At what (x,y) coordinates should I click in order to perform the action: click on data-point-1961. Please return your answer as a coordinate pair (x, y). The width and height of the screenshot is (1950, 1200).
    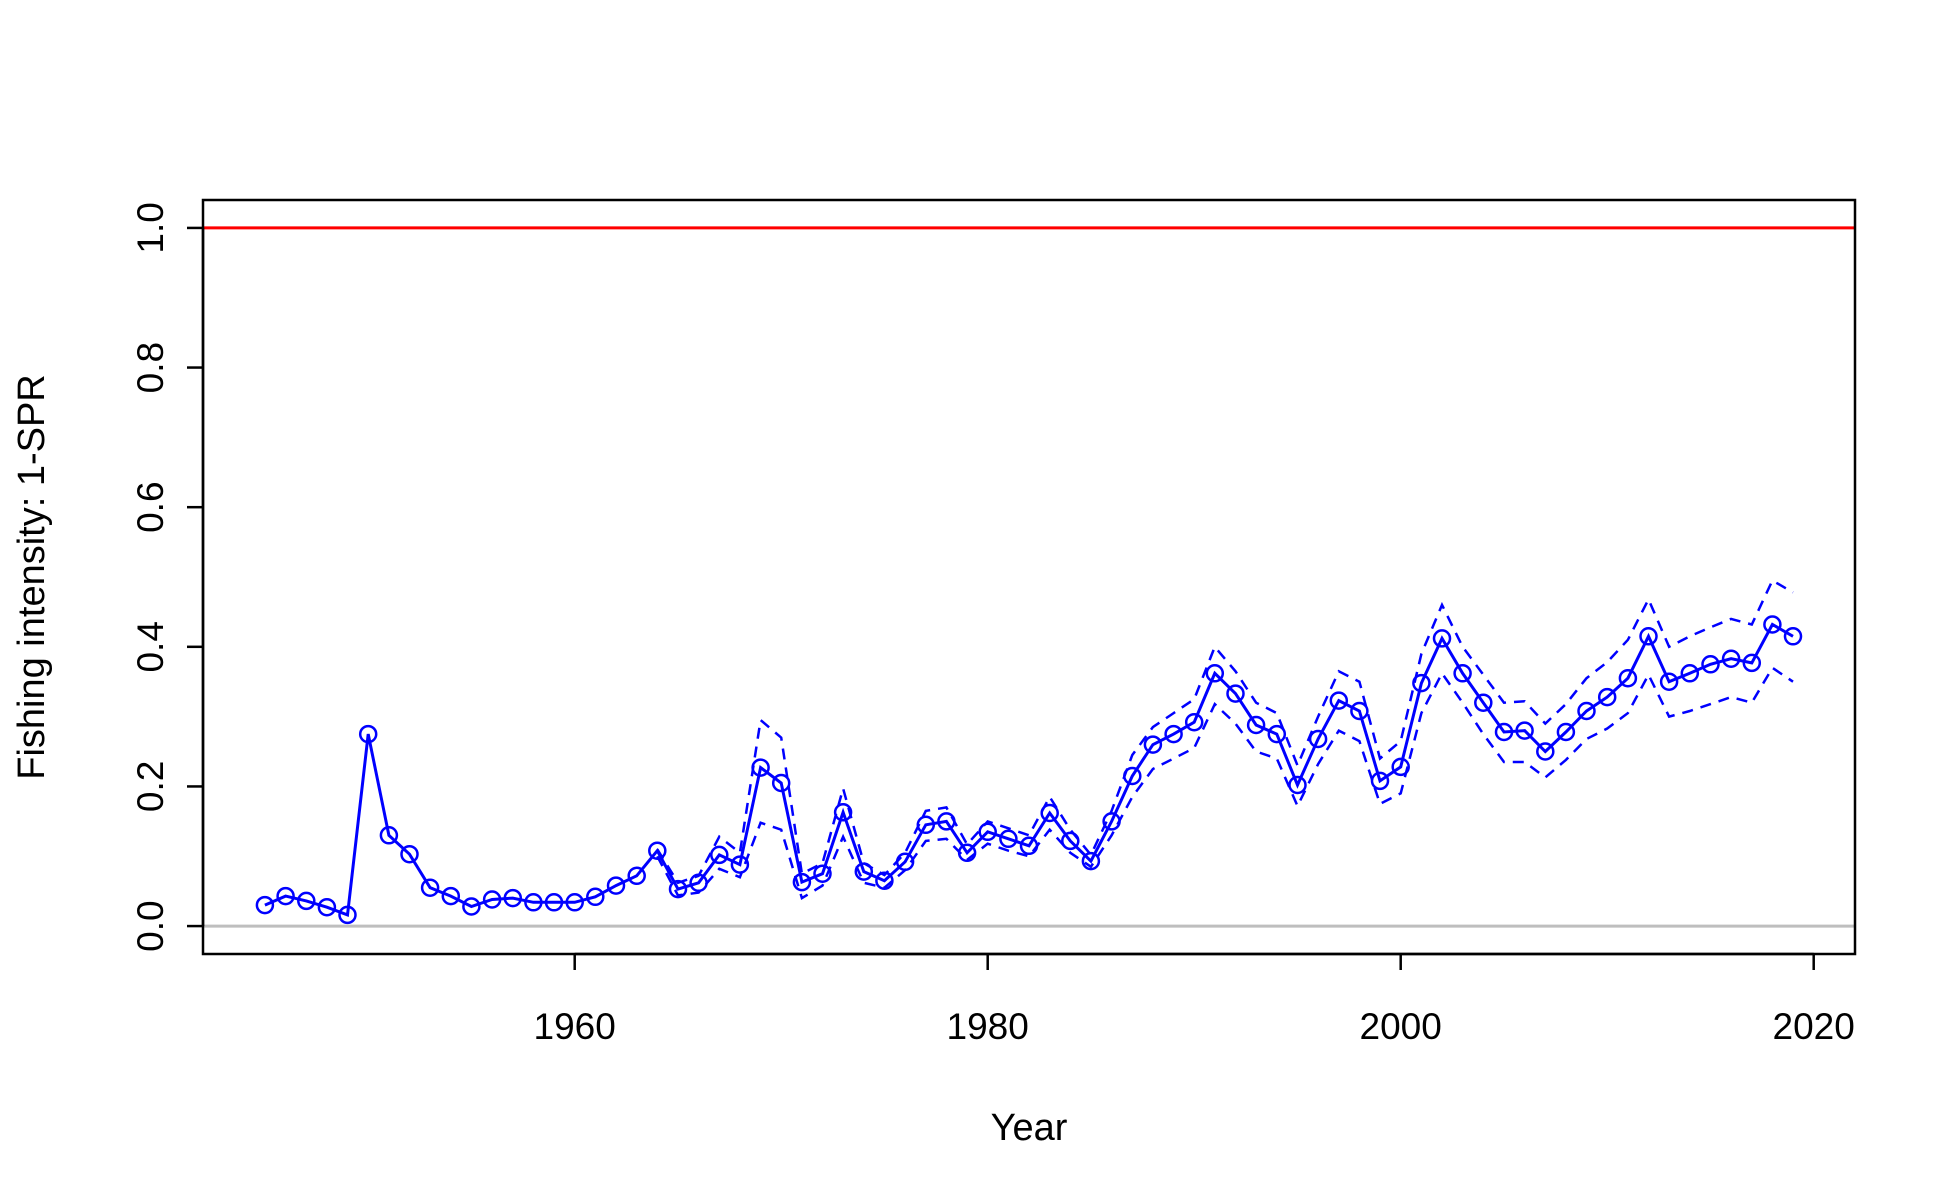
    Looking at the image, I should click on (595, 897).